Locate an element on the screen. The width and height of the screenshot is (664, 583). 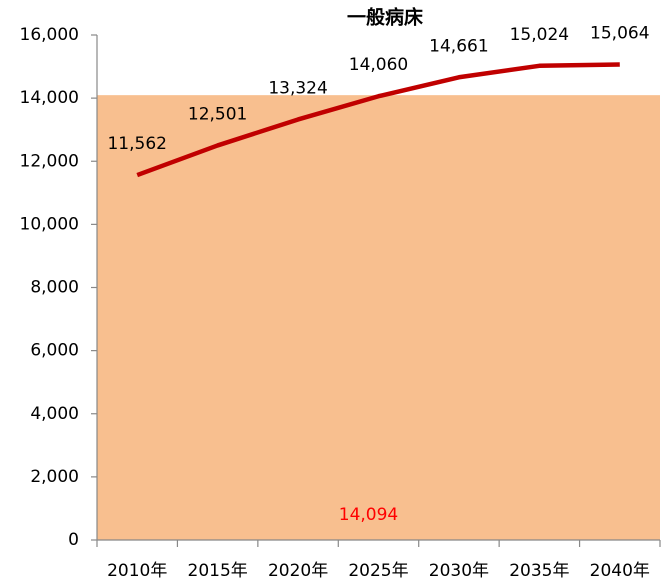
reference-label: 14,094 is located at coordinates (368, 515).